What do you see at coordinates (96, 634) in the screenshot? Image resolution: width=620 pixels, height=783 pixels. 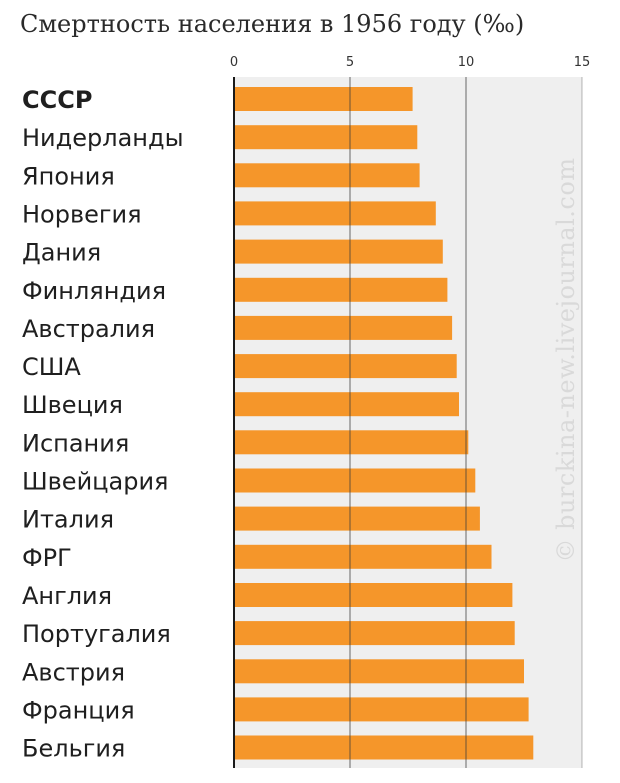 I see `category-label-14: Португалия` at bounding box center [96, 634].